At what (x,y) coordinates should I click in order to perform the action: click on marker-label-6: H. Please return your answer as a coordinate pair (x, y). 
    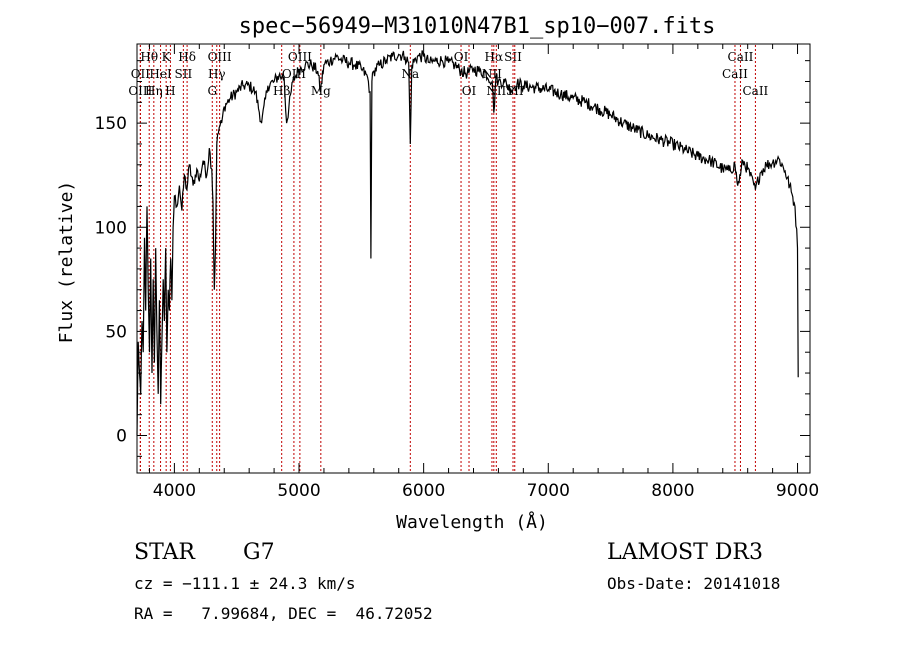
    Looking at the image, I should click on (170, 91).